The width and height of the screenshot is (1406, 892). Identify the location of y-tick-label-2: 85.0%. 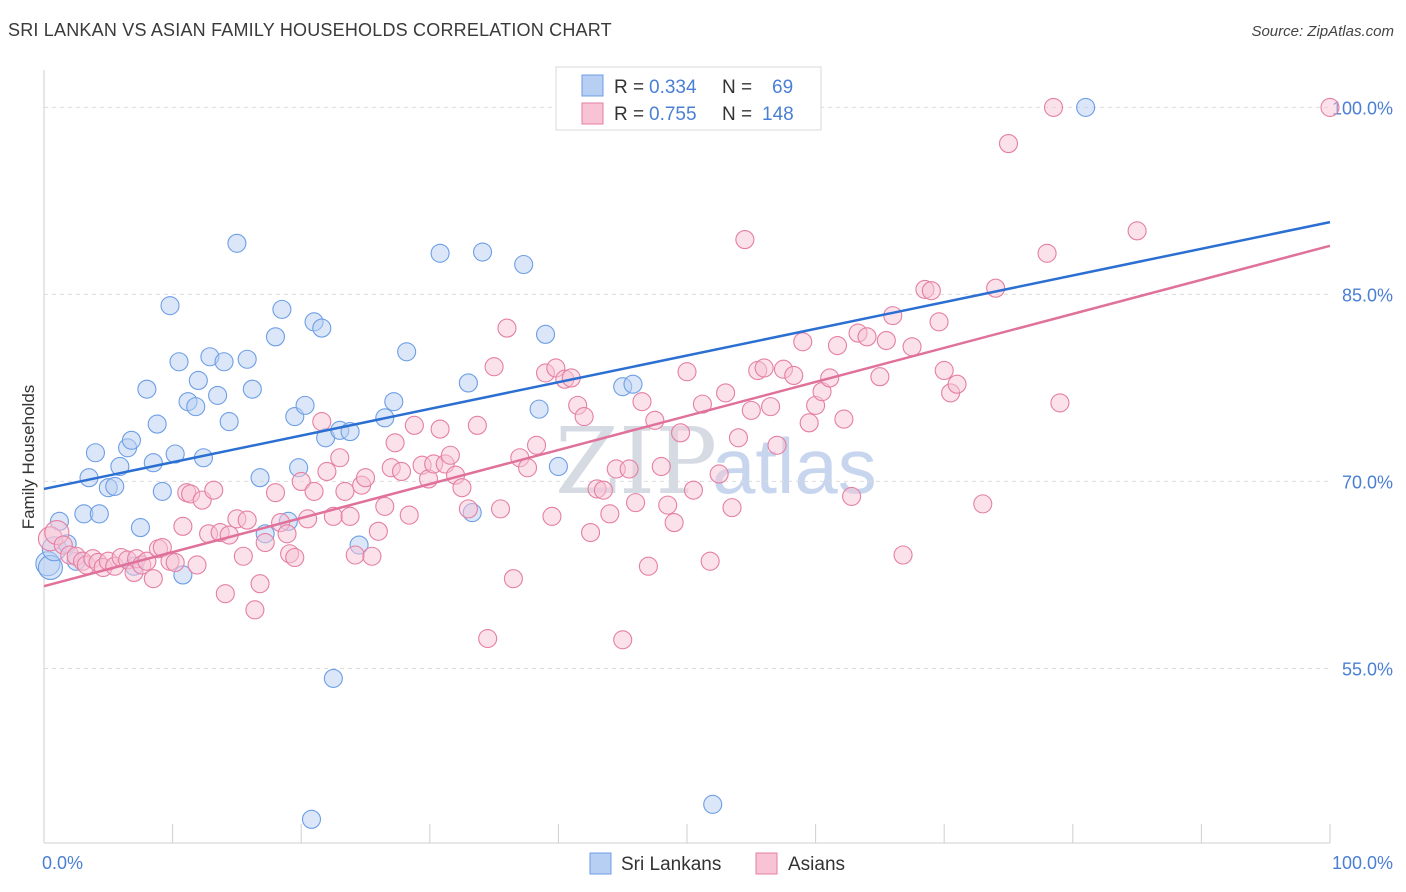
(1367, 295).